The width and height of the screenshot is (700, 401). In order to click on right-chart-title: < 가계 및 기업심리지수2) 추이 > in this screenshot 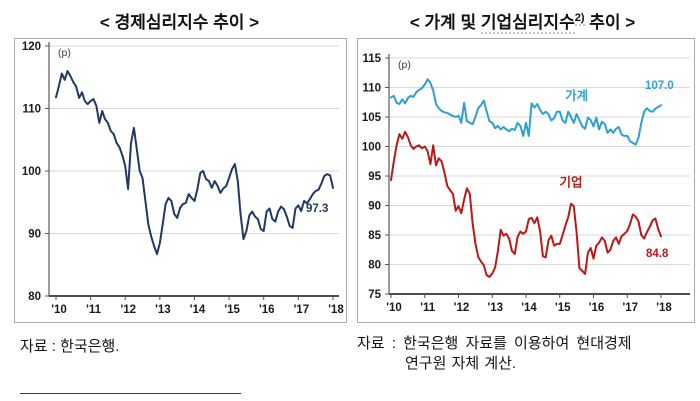, I will do `click(522, 21)`.